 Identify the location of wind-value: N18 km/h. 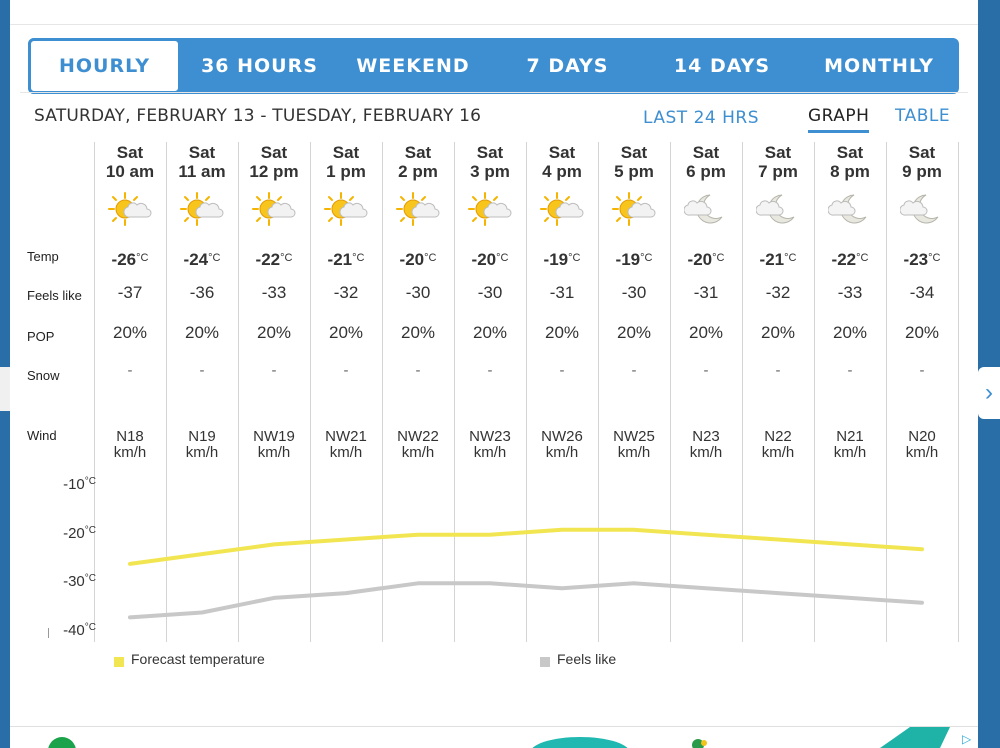
(130, 445).